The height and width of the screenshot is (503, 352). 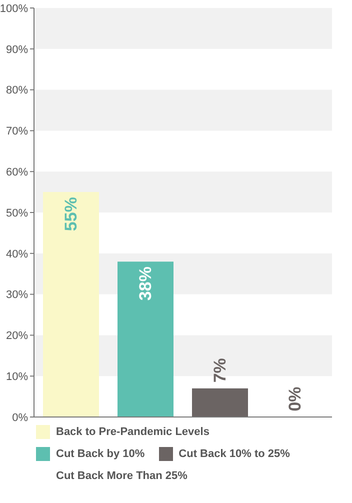 What do you see at coordinates (17, 132) in the screenshot?
I see `y-tick-label: 70%` at bounding box center [17, 132].